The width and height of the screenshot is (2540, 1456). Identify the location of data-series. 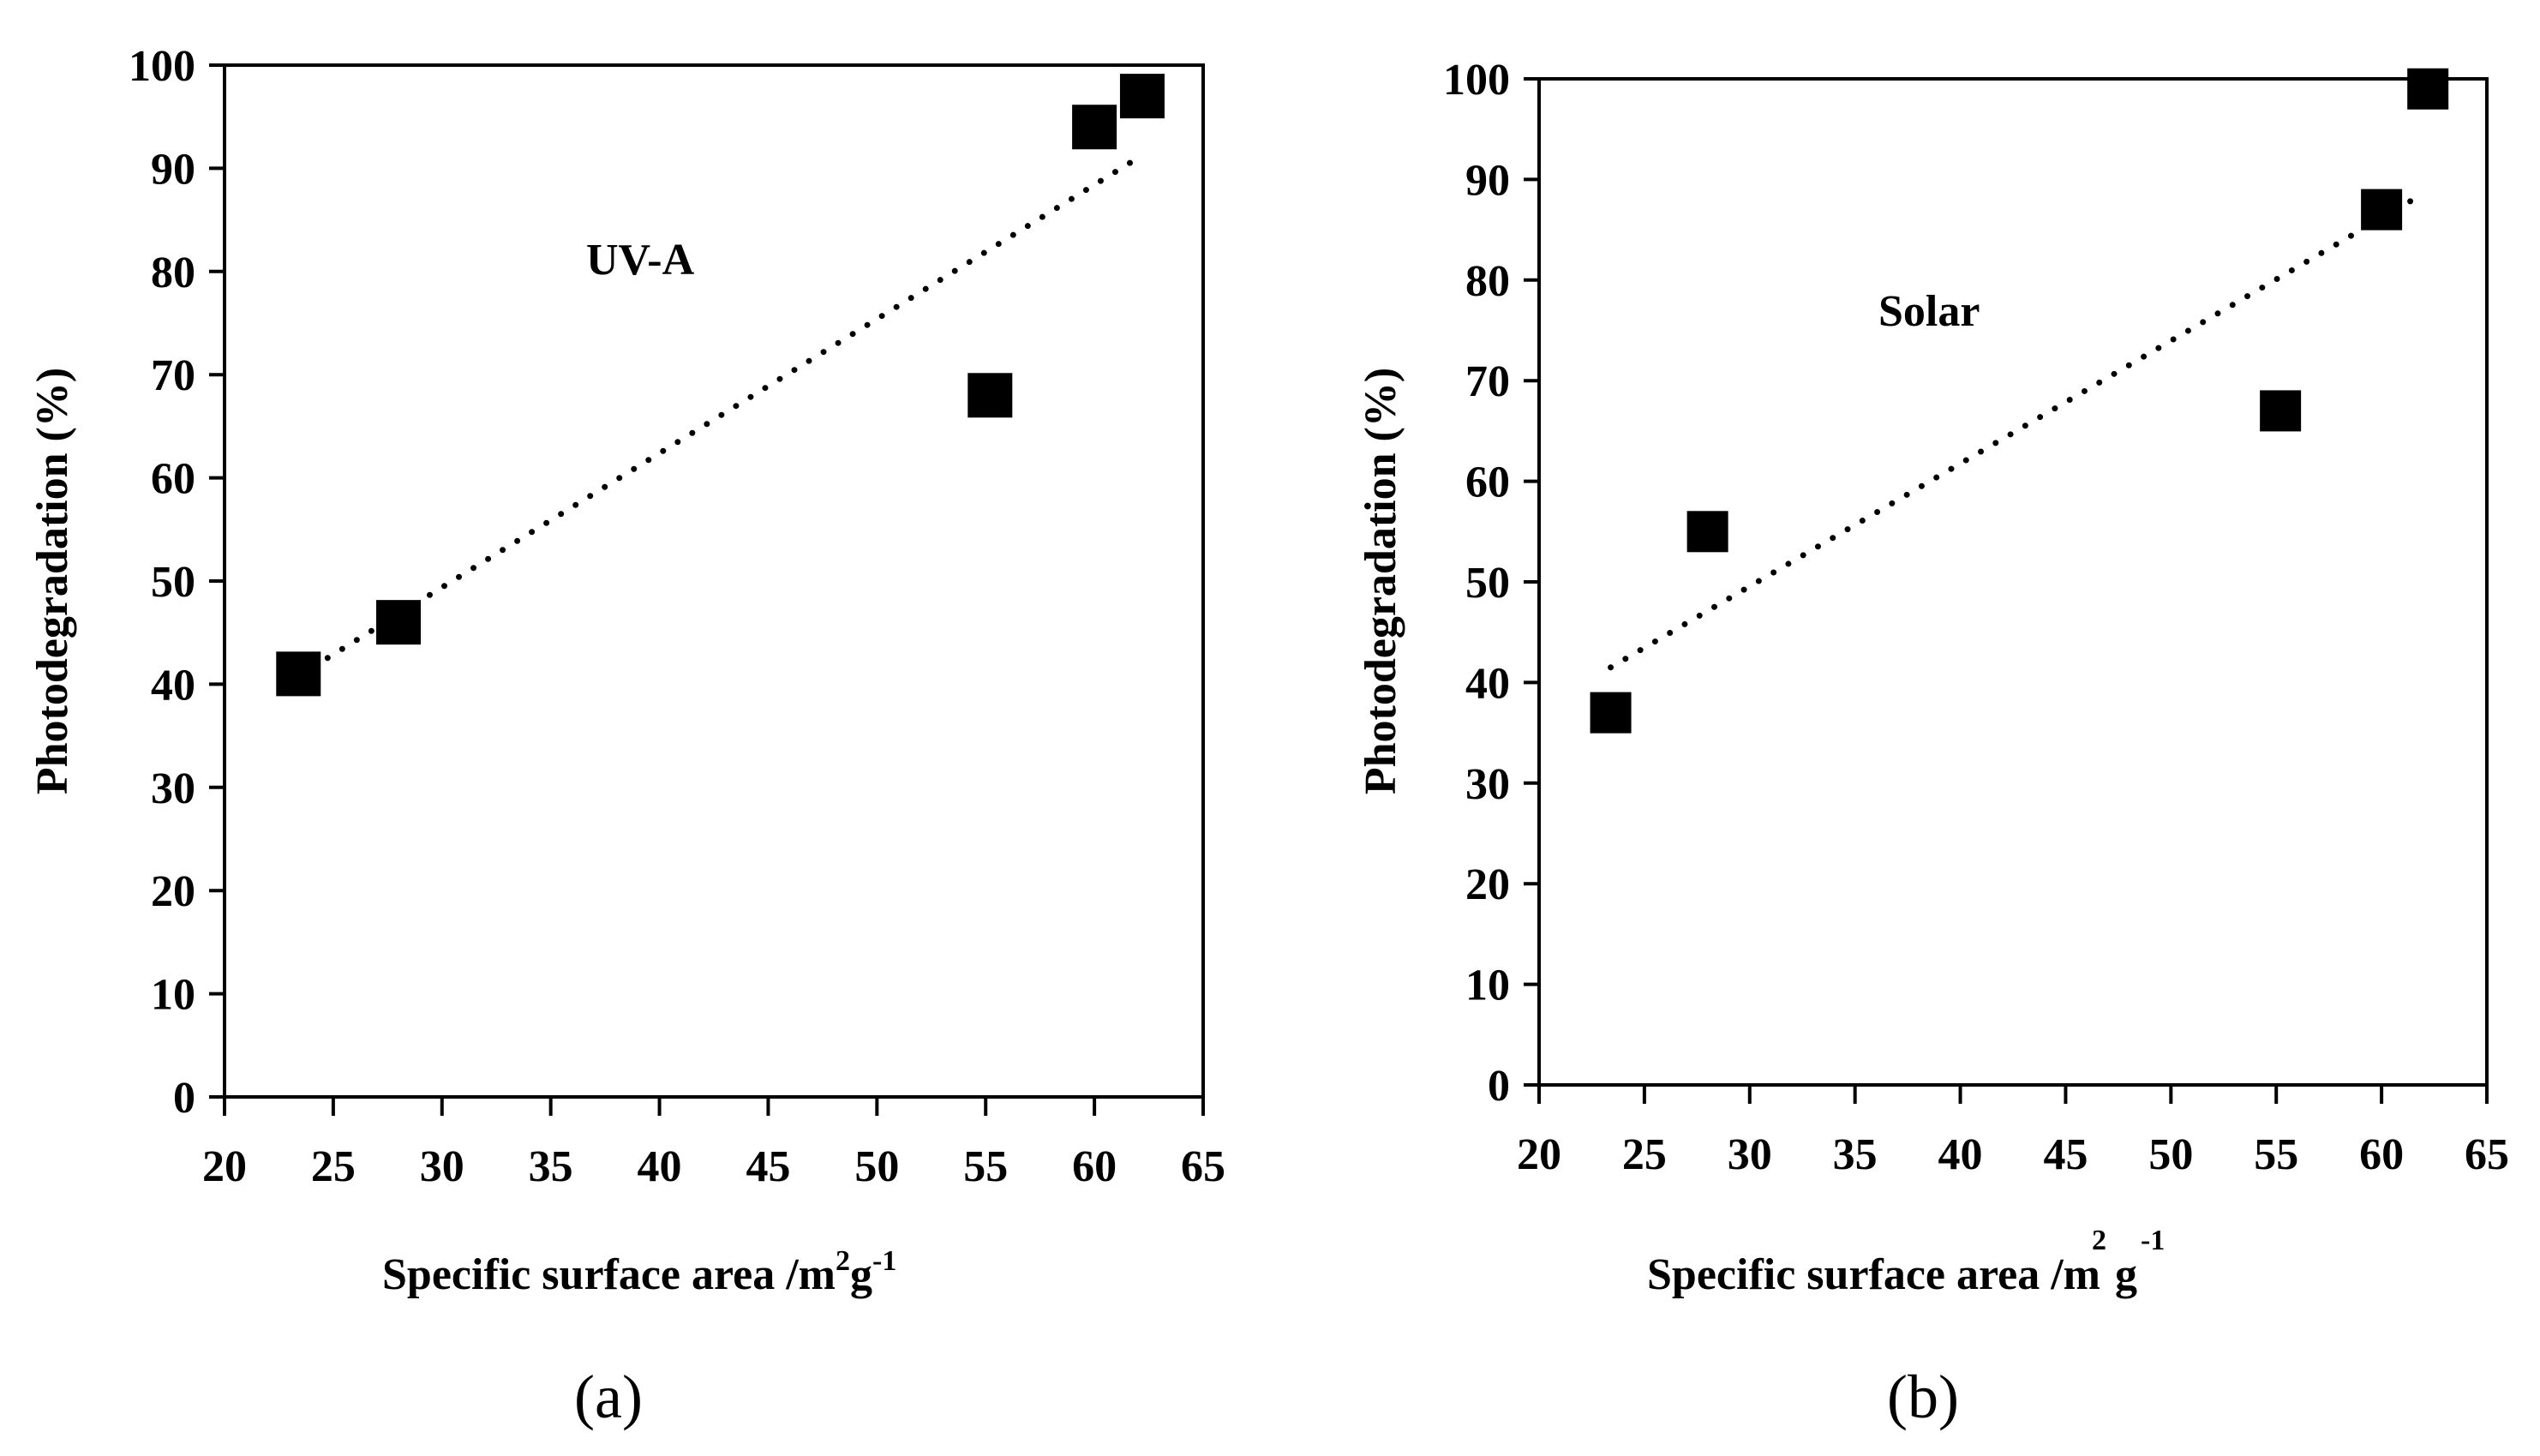
(720, 386).